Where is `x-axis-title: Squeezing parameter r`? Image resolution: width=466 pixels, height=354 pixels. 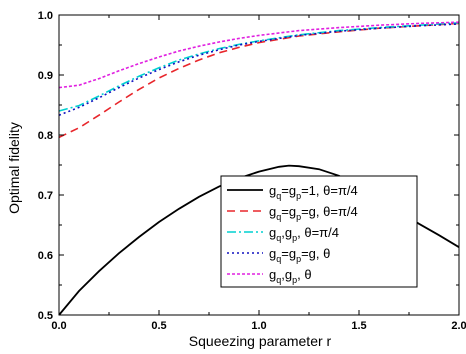 x-axis-title: Squeezing parameter r is located at coordinates (260, 341).